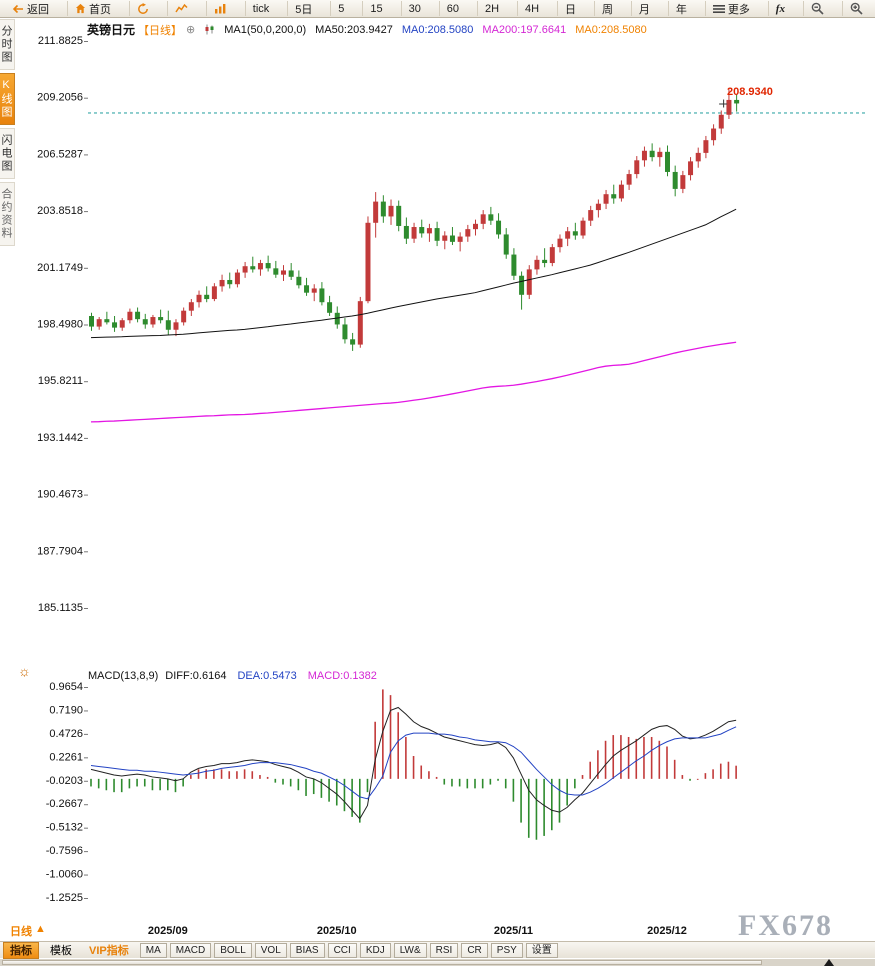 Image resolution: width=875 pixels, height=966 pixels. Describe the element at coordinates (99, 9) in the screenshot. I see `home-label: 首页` at that location.